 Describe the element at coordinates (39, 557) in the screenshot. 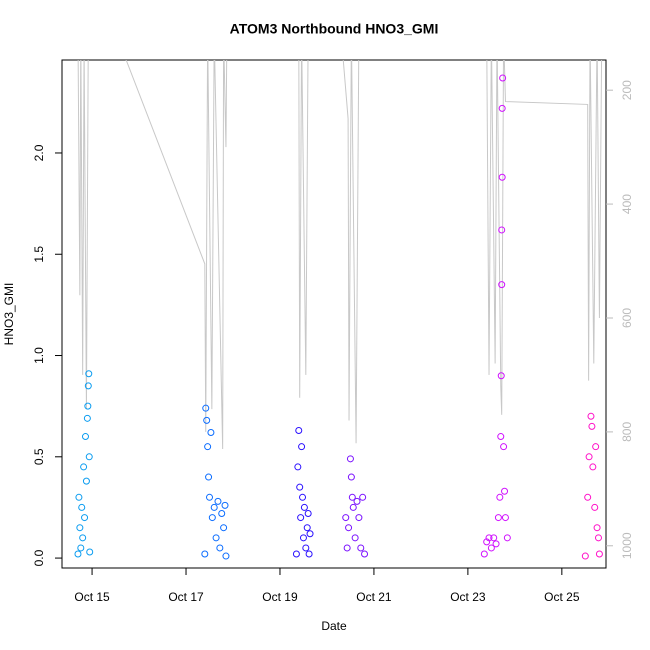

I see `y-tick-label: 0.0` at that location.